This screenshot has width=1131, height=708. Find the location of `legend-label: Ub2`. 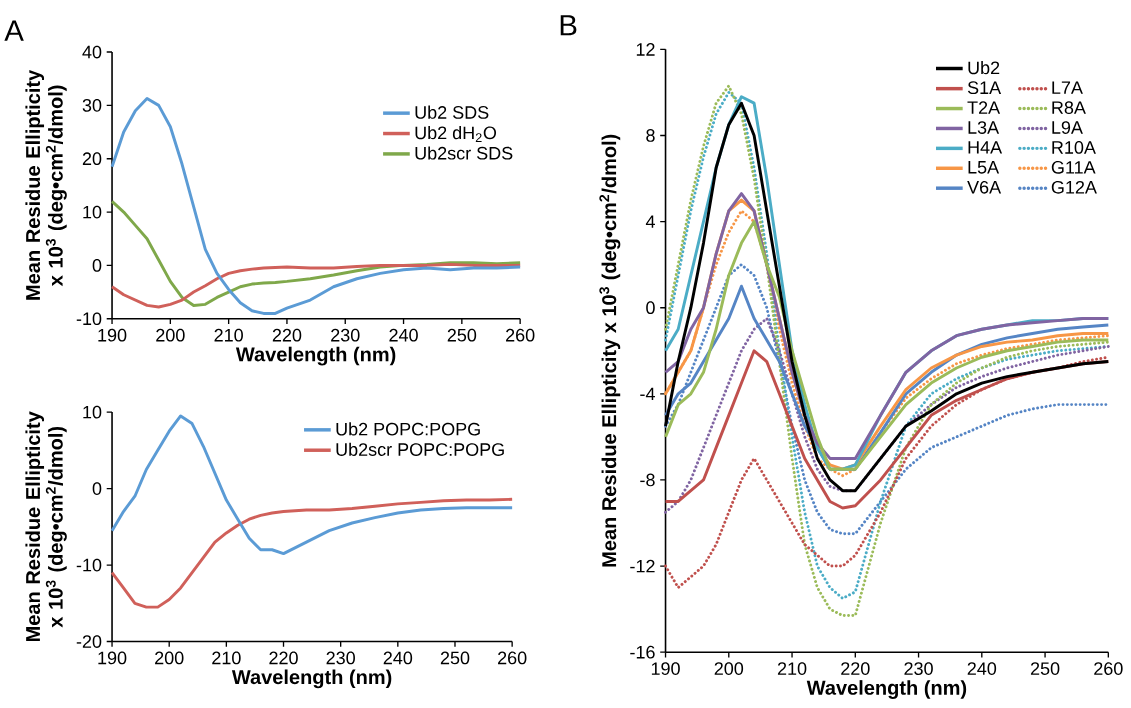

legend-label: Ub2 is located at coordinates (984, 67).